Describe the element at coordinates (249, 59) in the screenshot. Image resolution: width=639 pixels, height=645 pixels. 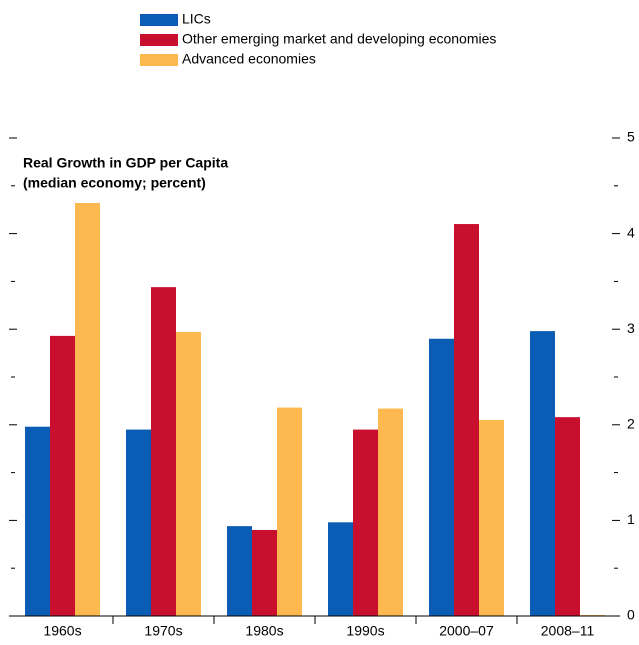
I see `legend-label: Advanced economies` at that location.